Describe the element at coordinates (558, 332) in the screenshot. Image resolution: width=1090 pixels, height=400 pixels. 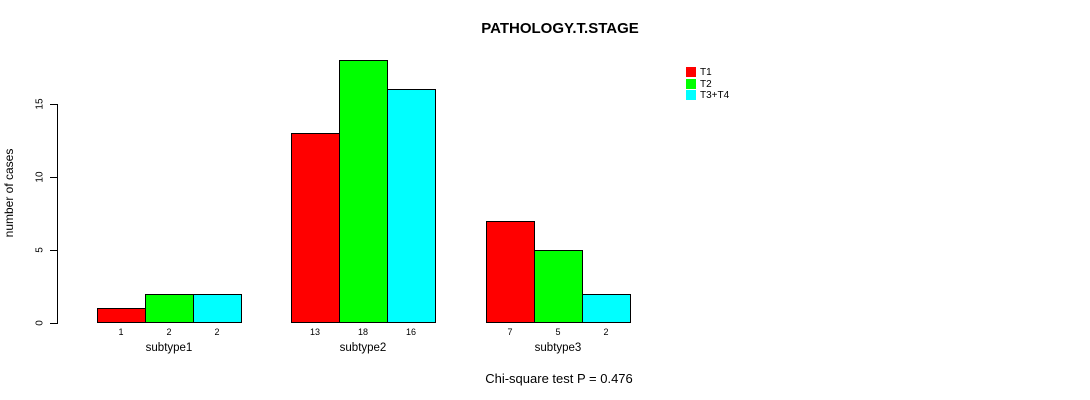
I see `bar-value-label: 5` at that location.